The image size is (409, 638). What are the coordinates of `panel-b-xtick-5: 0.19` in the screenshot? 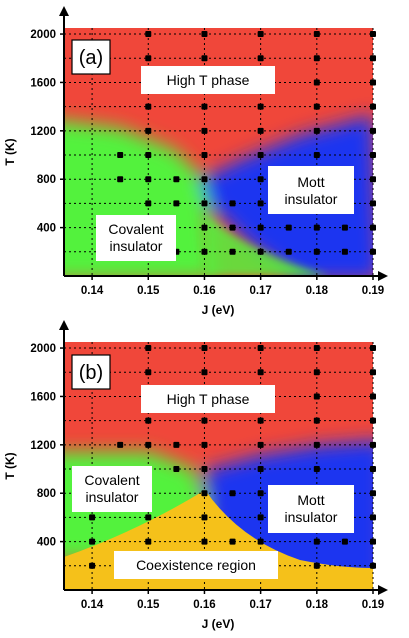 It's located at (373, 605).